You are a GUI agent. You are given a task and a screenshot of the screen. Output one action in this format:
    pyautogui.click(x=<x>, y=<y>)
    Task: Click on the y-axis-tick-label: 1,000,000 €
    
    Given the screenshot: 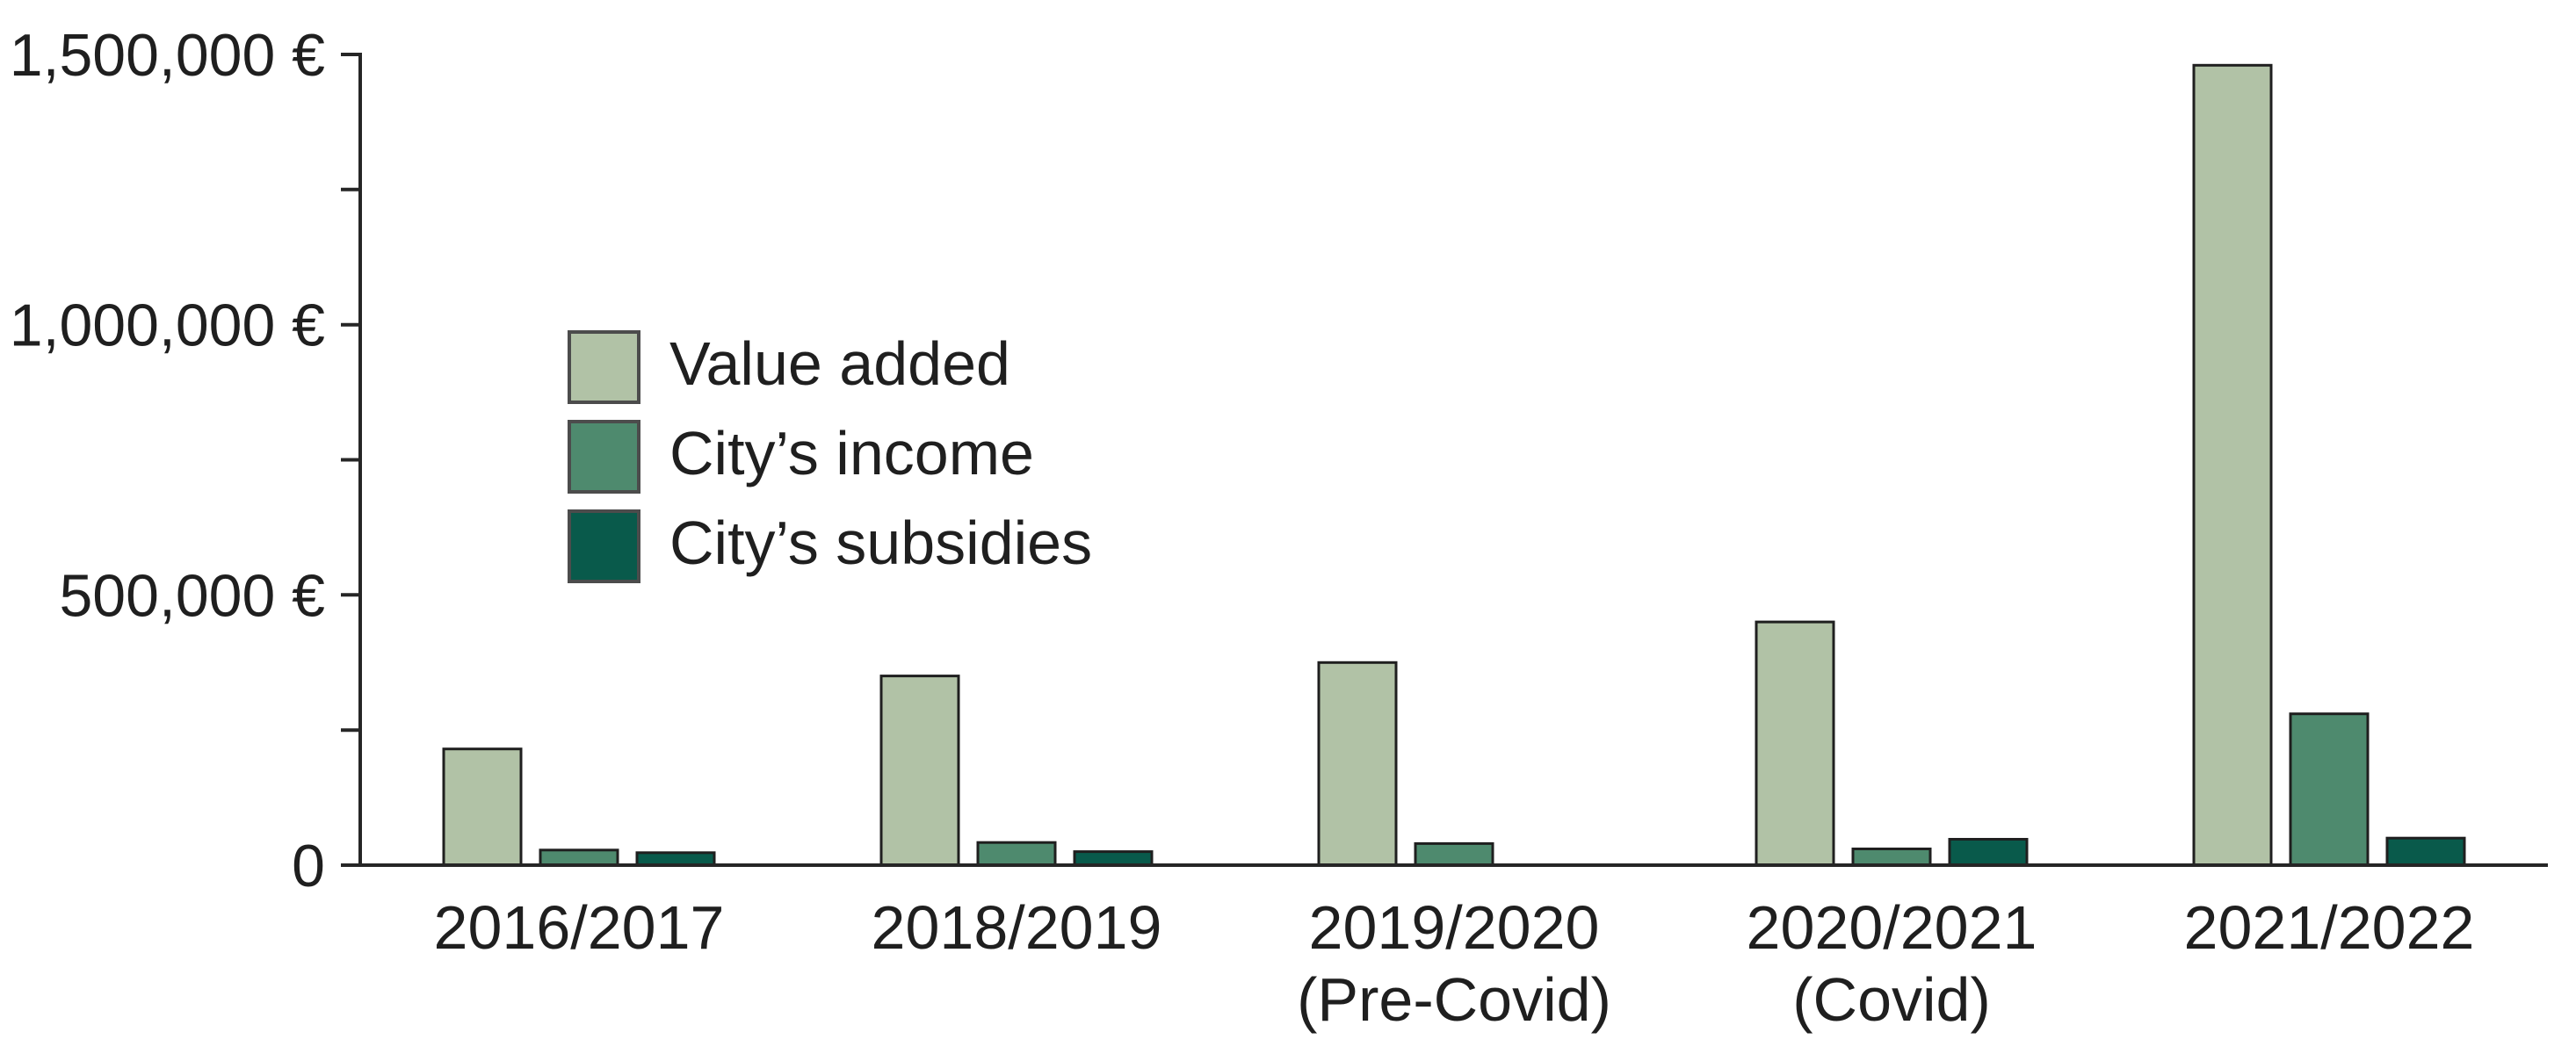 What is the action you would take?
    pyautogui.click(x=167, y=325)
    